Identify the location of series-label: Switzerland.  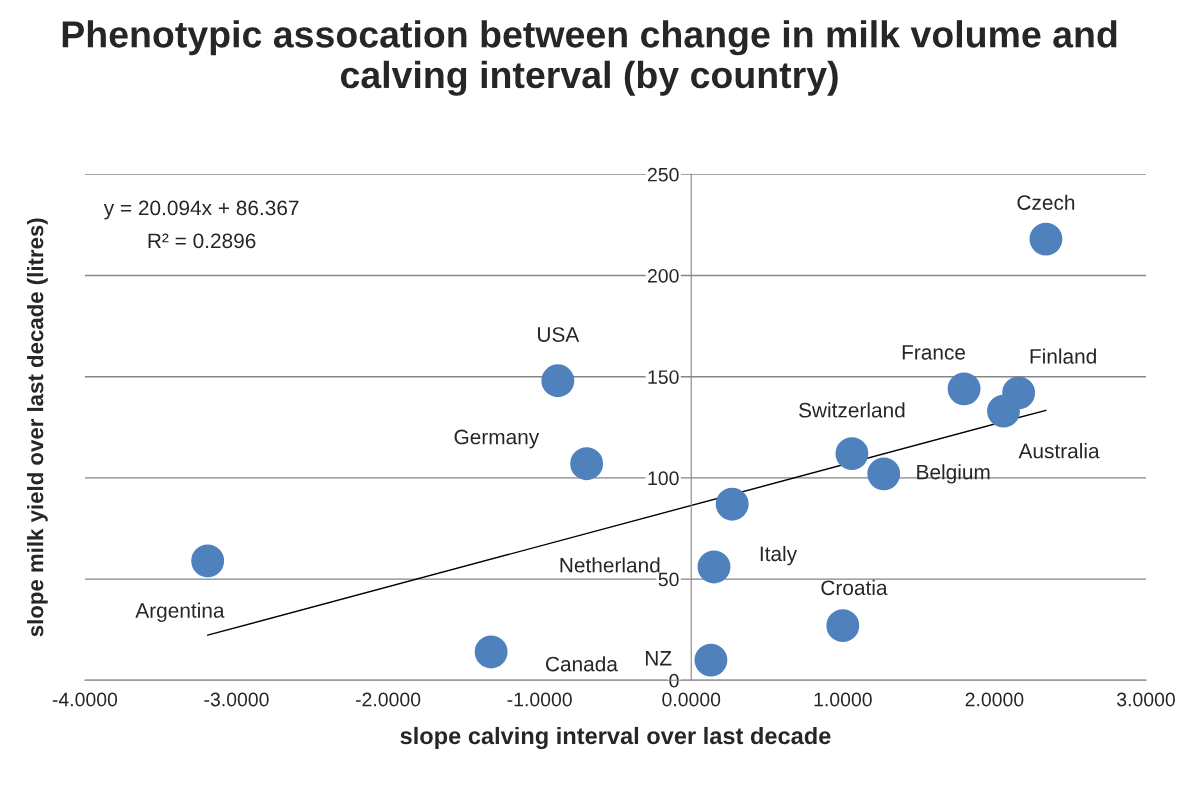
(852, 410).